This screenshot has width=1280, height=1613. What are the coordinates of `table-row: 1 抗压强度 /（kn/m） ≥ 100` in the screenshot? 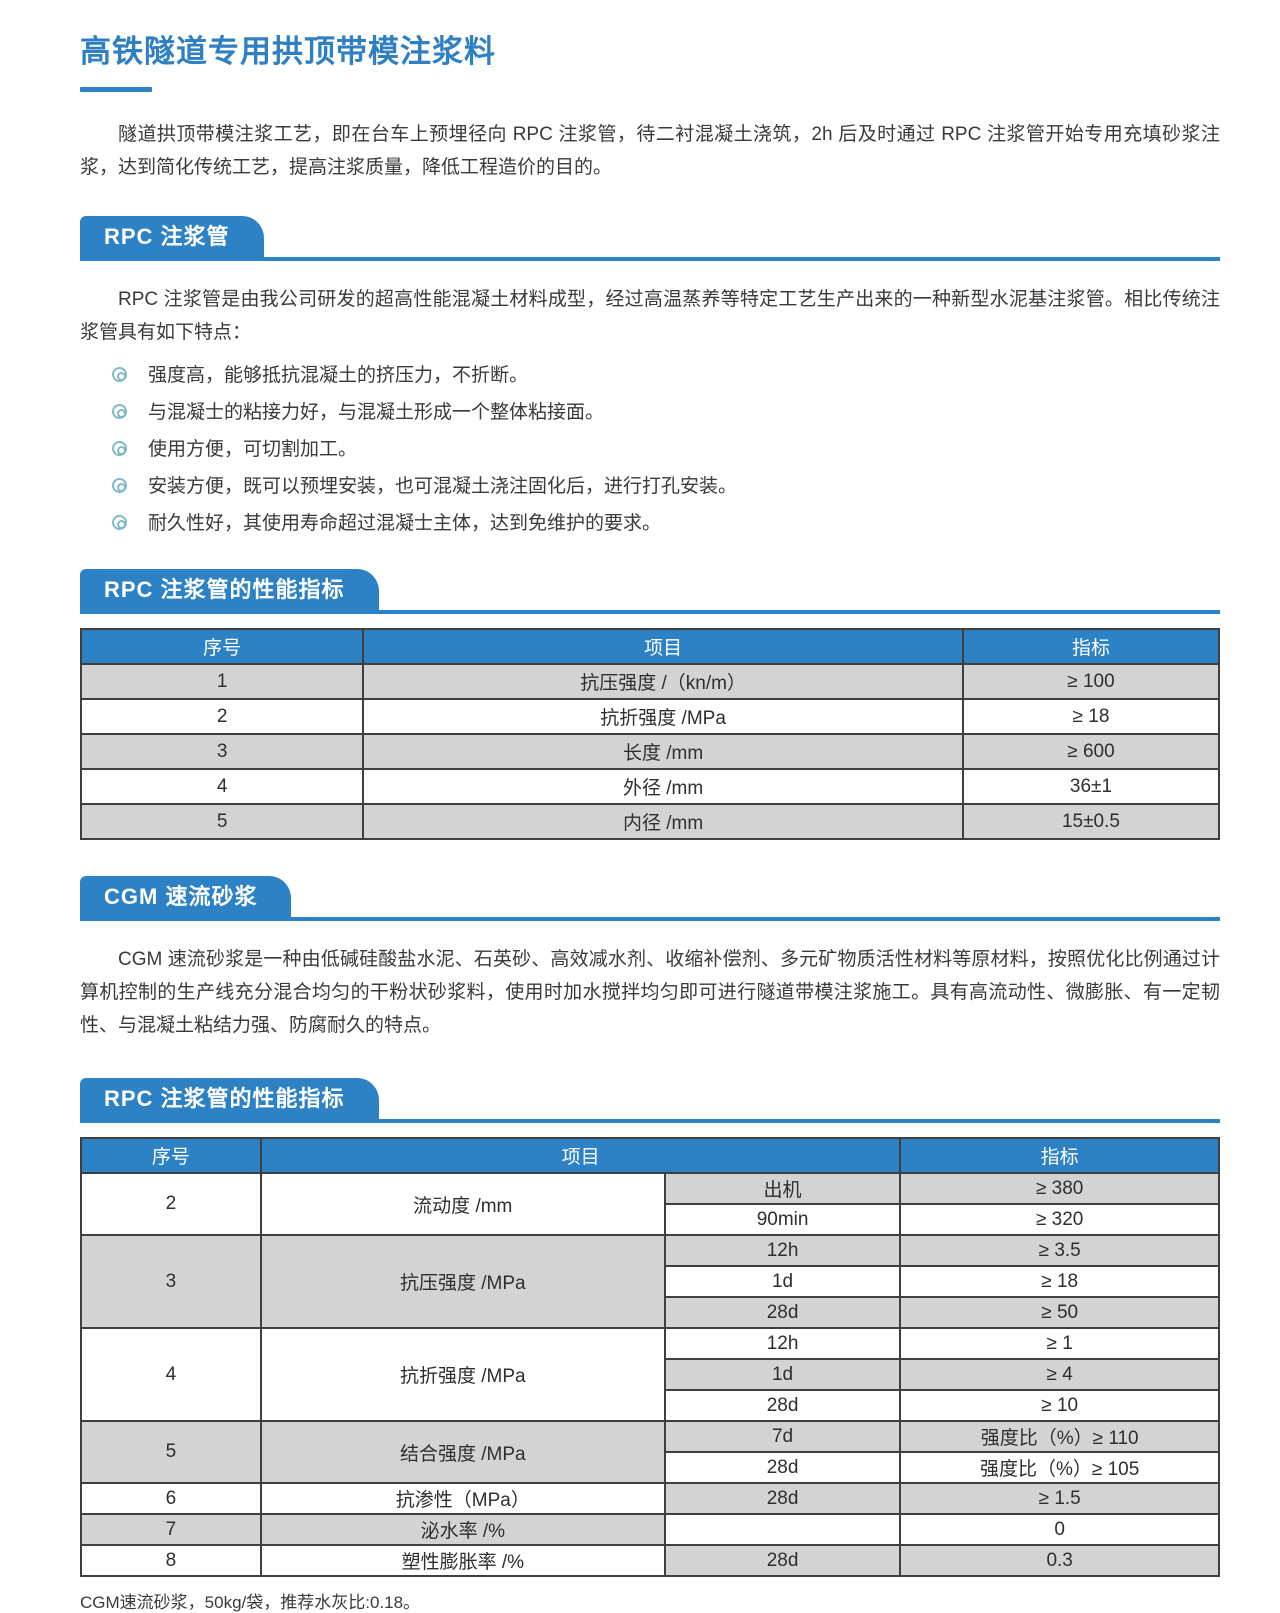 It's located at (650, 681).